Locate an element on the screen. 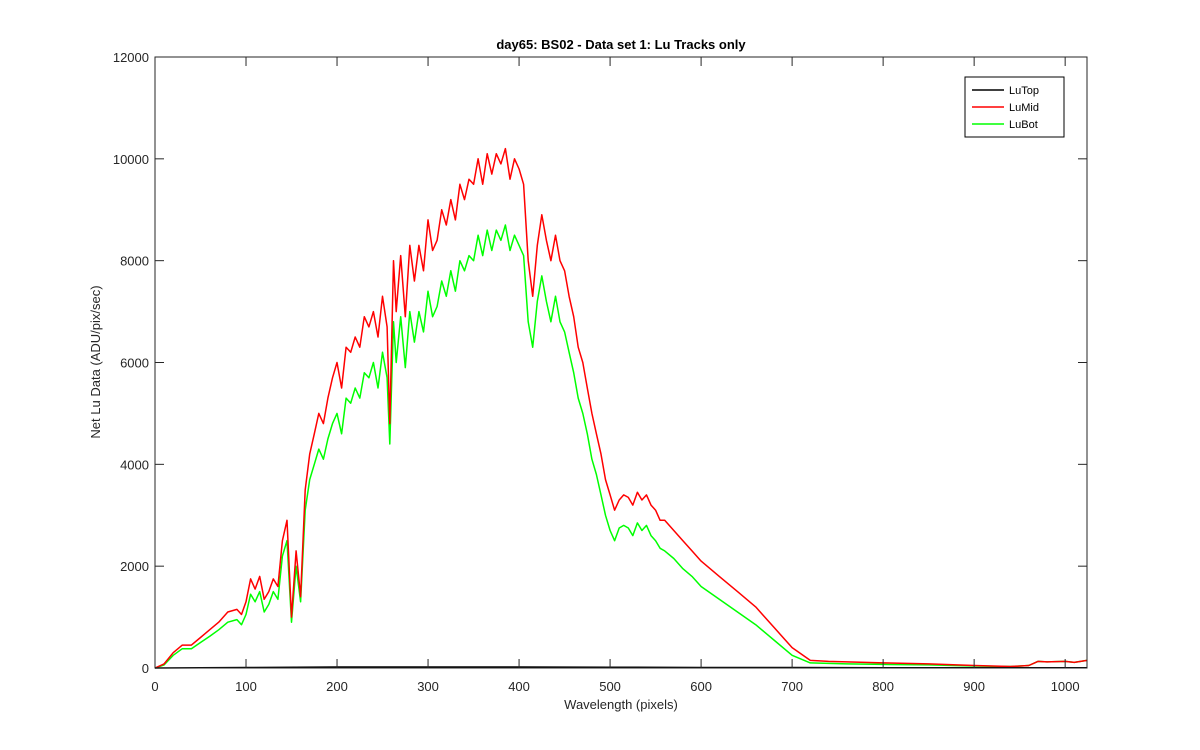 This screenshot has height=750, width=1200. y-tick-label: 10000 is located at coordinates (131, 159).